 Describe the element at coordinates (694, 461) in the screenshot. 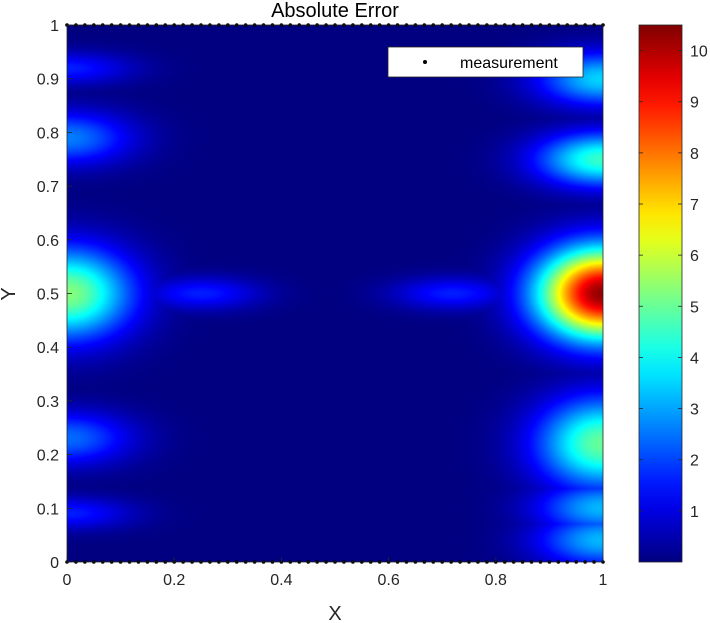

I see `colorbar-tick-label: 2` at that location.